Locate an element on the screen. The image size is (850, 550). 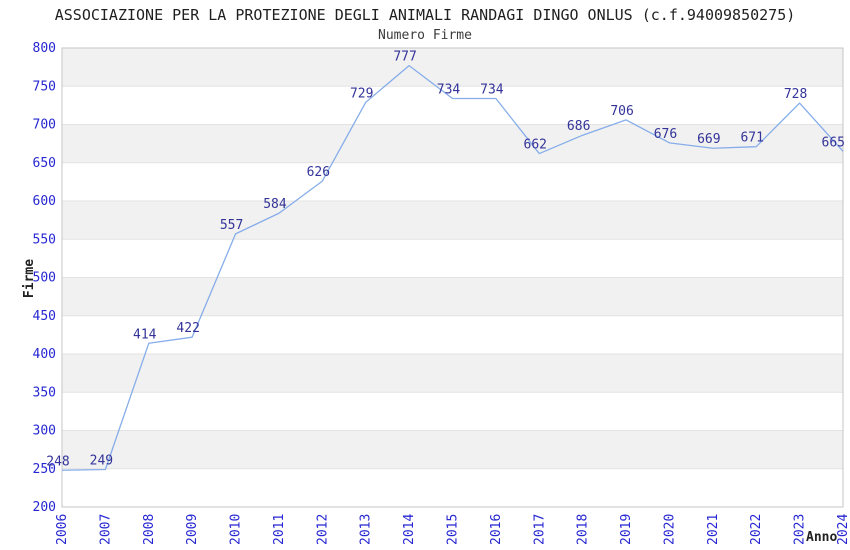
x-tick-label: 2016 is located at coordinates (496, 529).